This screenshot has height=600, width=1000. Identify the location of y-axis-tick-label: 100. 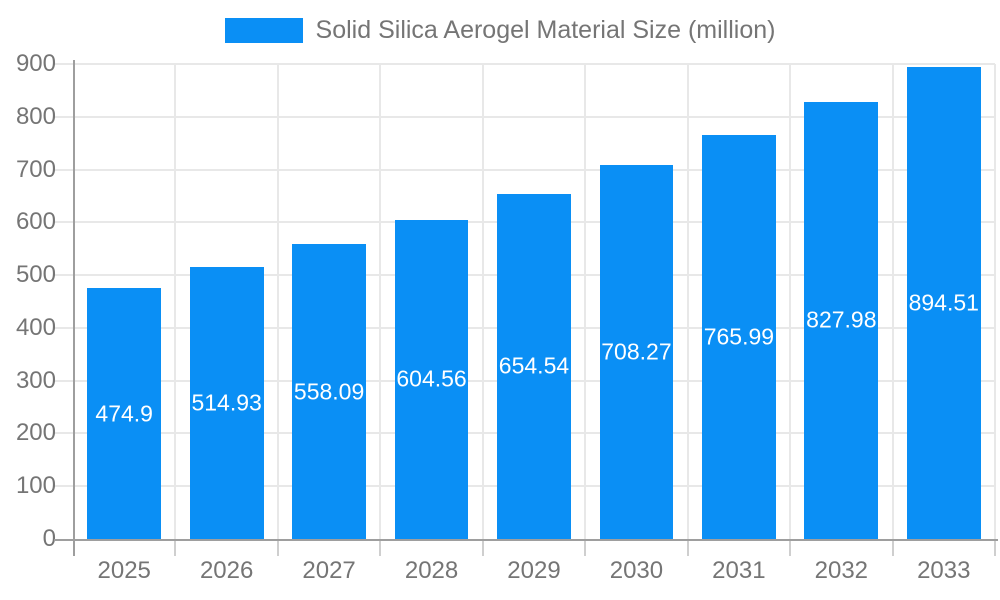
(35, 486).